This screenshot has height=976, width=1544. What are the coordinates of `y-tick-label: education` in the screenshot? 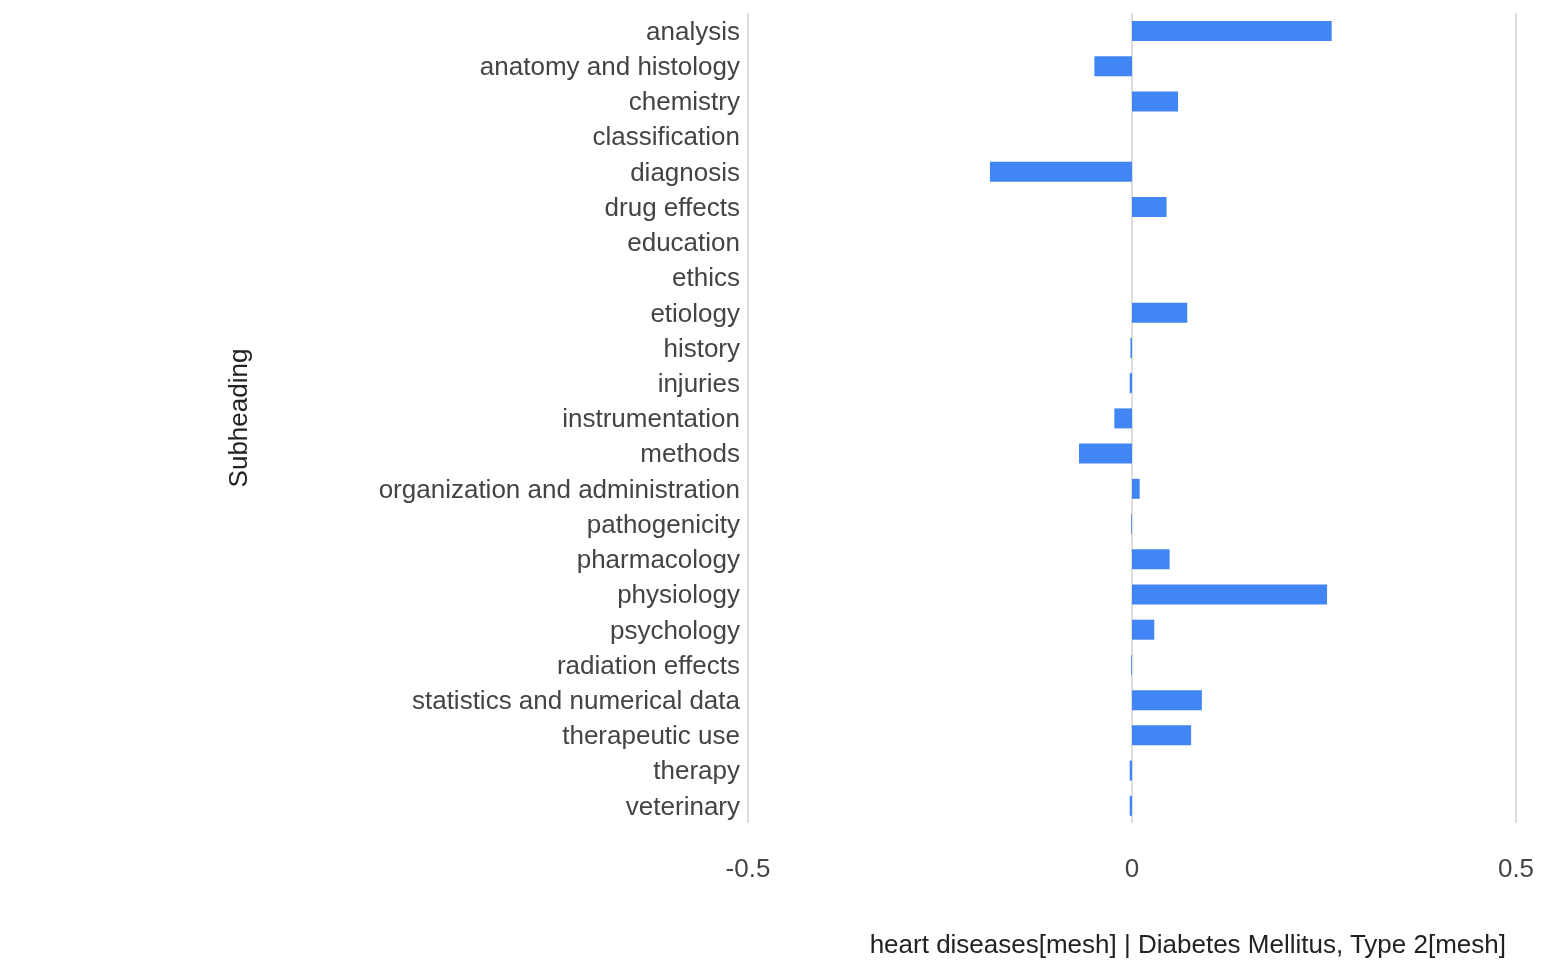 It's located at (683, 242).